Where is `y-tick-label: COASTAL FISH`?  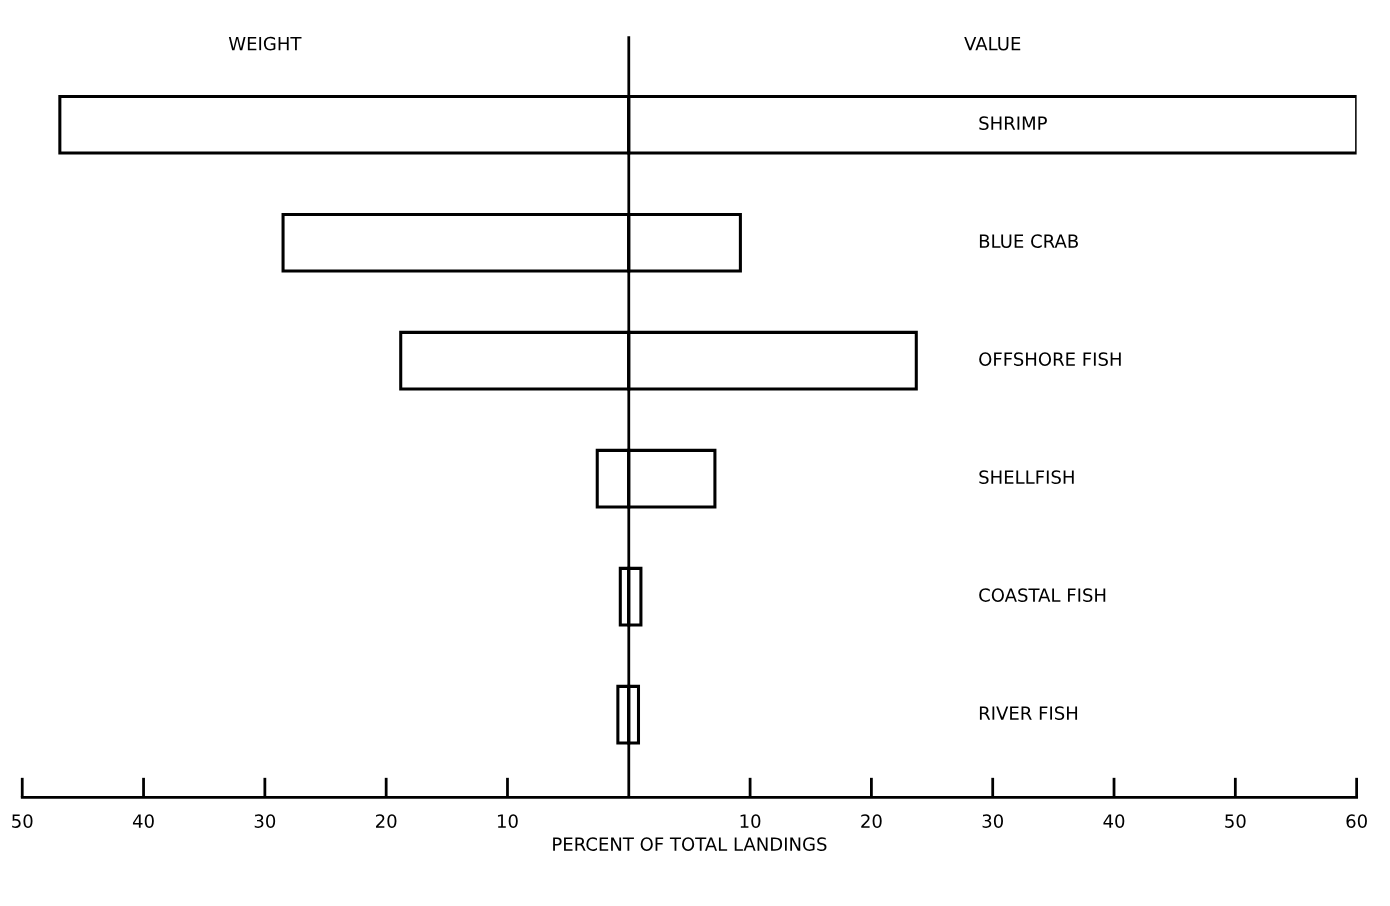
y-tick-label: COASTAL FISH is located at coordinates (1042, 595).